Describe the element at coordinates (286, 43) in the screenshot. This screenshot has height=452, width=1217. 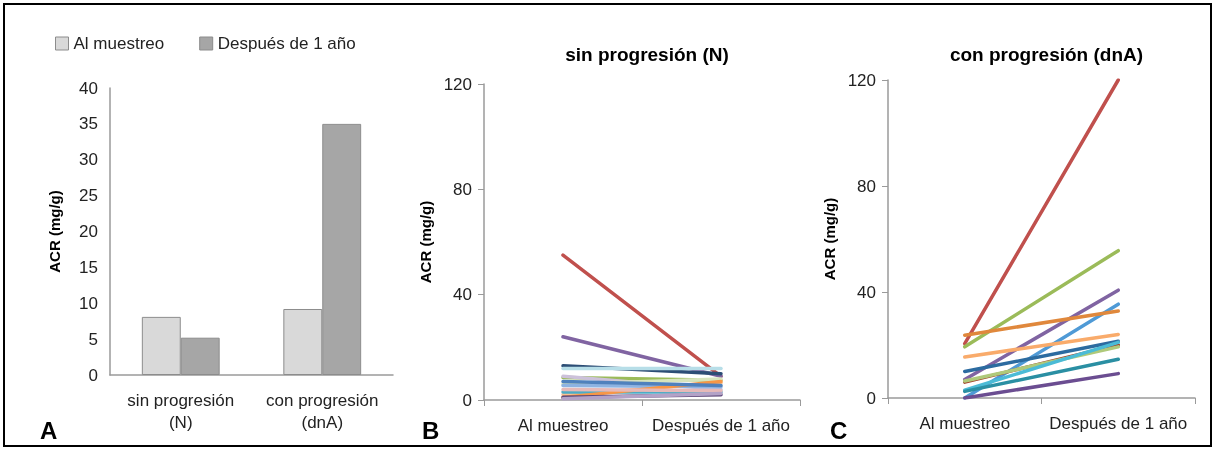
I see `legend-label: Después de 1 año` at that location.